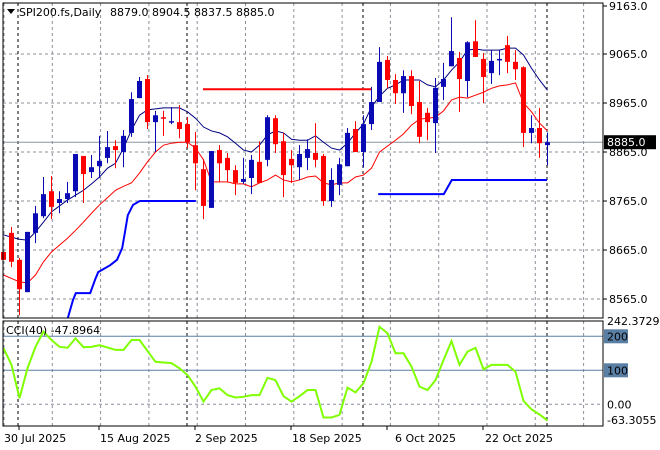 The height and width of the screenshot is (450, 660). Describe the element at coordinates (192, 12) in the screenshot. I see `ohlc-values: 8879.0 8904.5 8837.5 8885.0` at that location.